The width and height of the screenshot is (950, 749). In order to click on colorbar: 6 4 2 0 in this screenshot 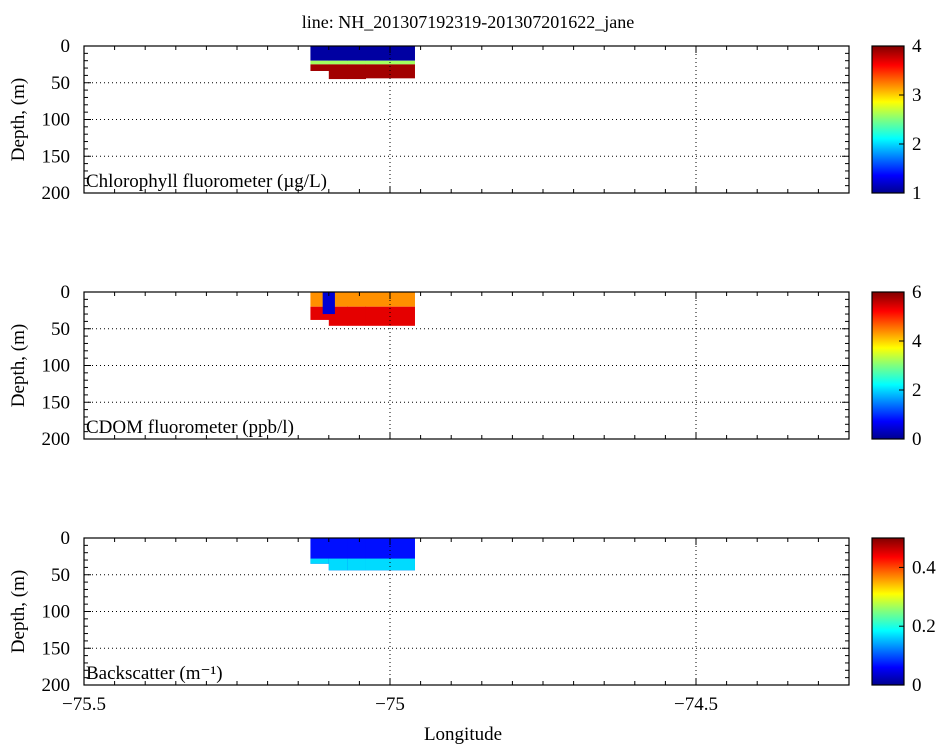, I will do `click(896, 366)`.